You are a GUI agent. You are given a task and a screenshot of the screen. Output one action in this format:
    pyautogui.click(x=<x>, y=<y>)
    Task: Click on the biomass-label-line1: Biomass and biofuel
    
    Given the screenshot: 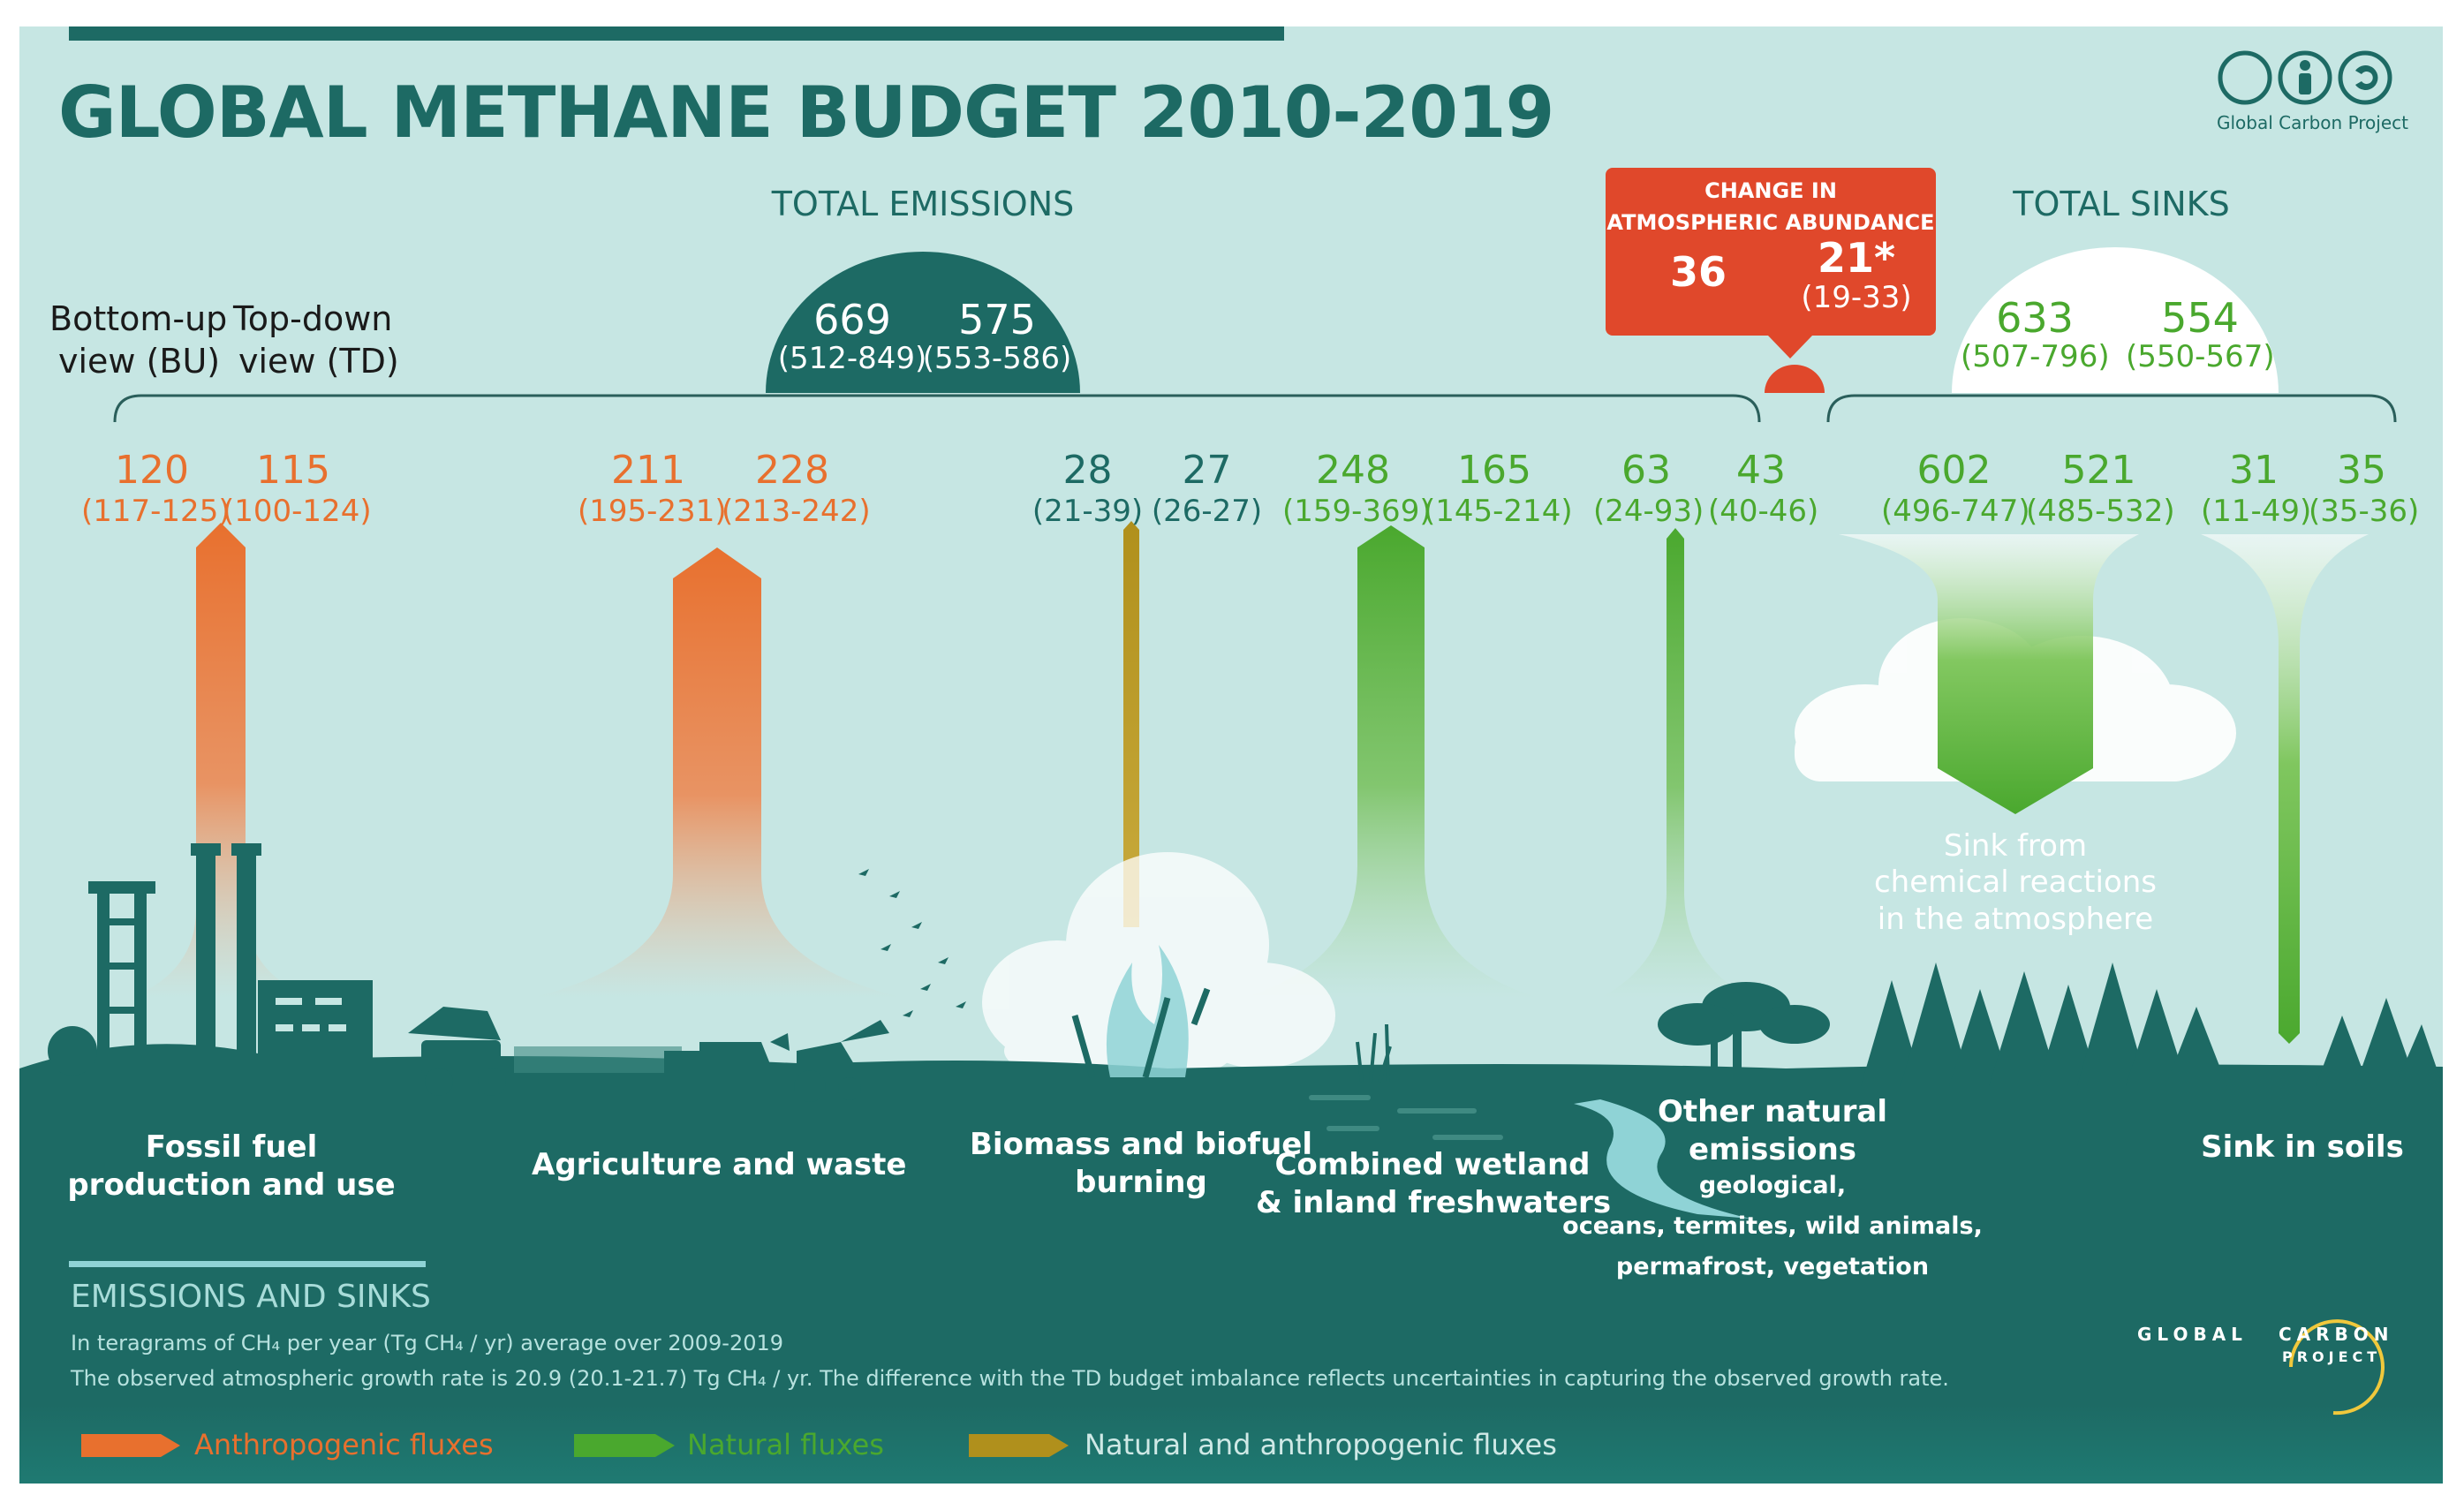 What is the action you would take?
    pyautogui.click(x=1141, y=1144)
    